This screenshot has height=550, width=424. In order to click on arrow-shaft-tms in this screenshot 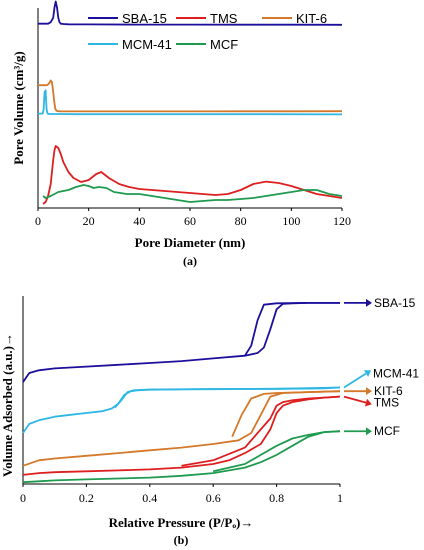, I will do `click(355, 399)`.